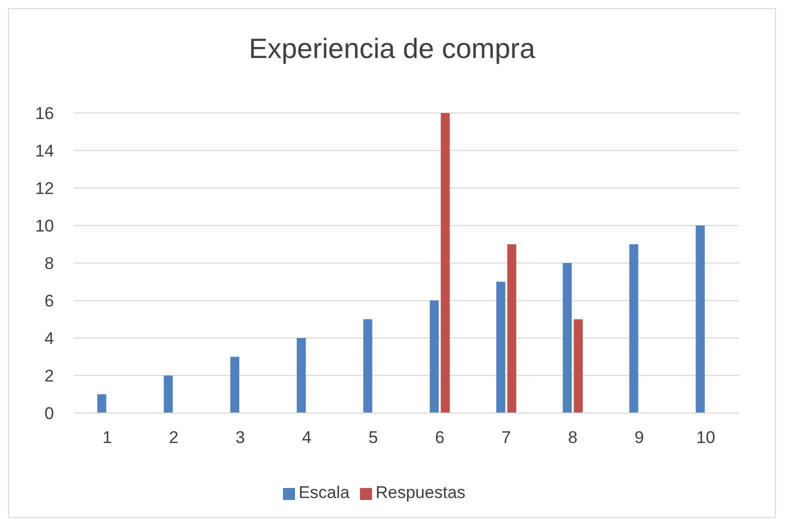  What do you see at coordinates (421, 492) in the screenshot?
I see `legend-label: Respuestas` at bounding box center [421, 492].